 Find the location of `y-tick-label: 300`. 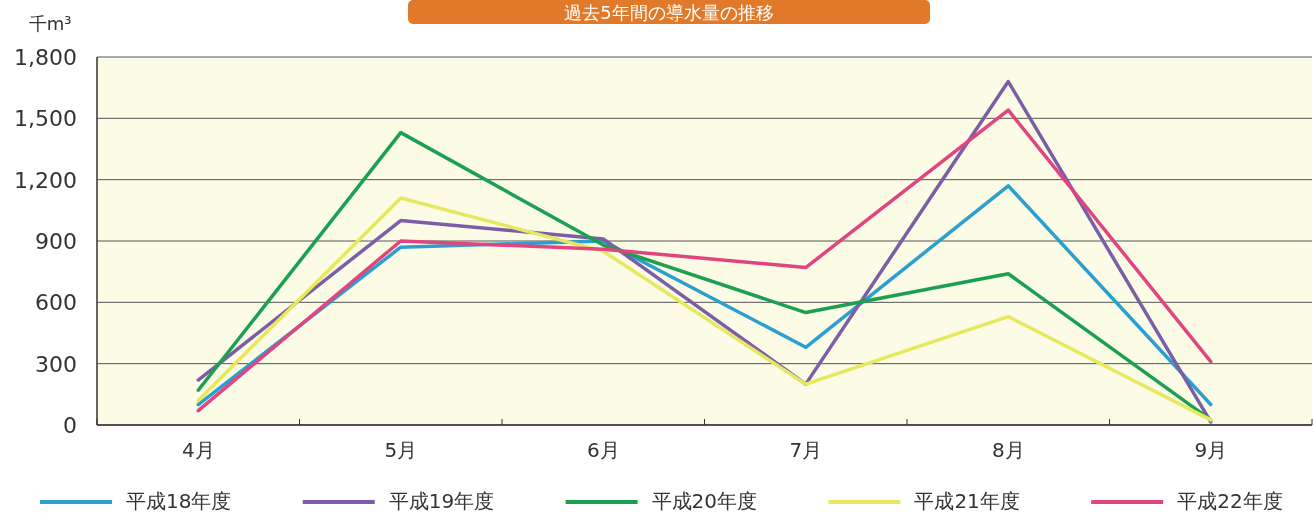

y-tick-label: 300 is located at coordinates (56, 364).